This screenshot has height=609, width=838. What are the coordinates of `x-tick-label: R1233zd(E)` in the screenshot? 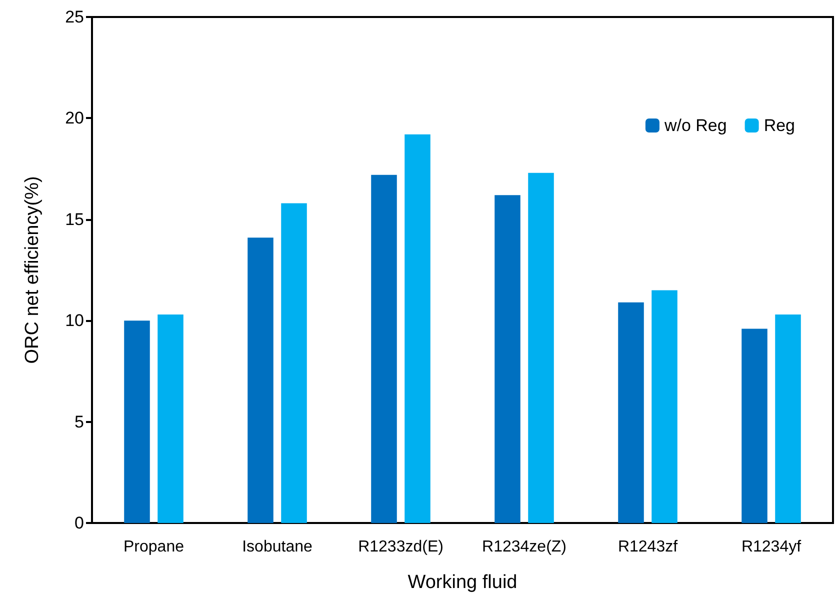 It's located at (401, 547).